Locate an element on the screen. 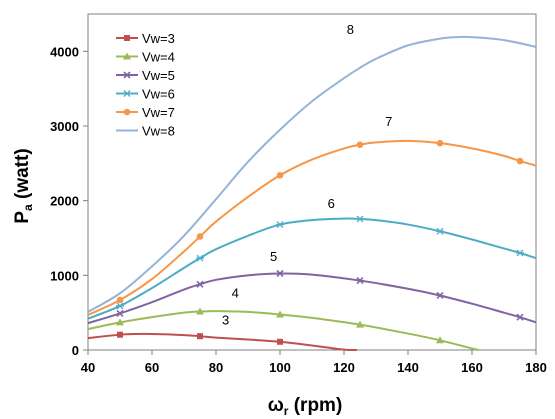 The image size is (555, 419). curve-label: 6 is located at coordinates (331, 203).